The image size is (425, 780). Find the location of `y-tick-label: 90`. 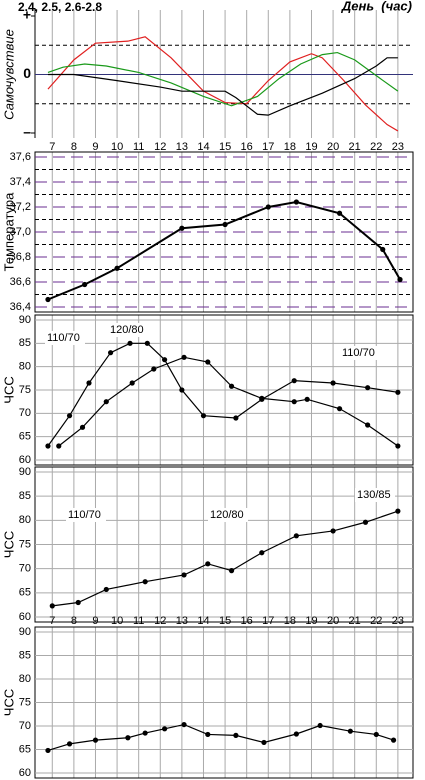

y-tick-label: 90 is located at coordinates (25, 320).